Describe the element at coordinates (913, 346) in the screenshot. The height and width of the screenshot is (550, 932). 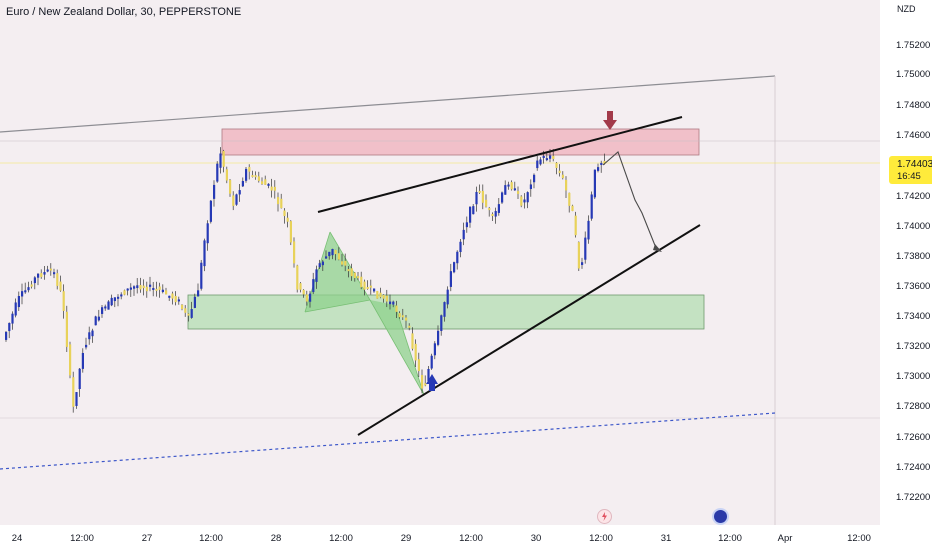
I see `price-axis-label: 1.73200` at that location.